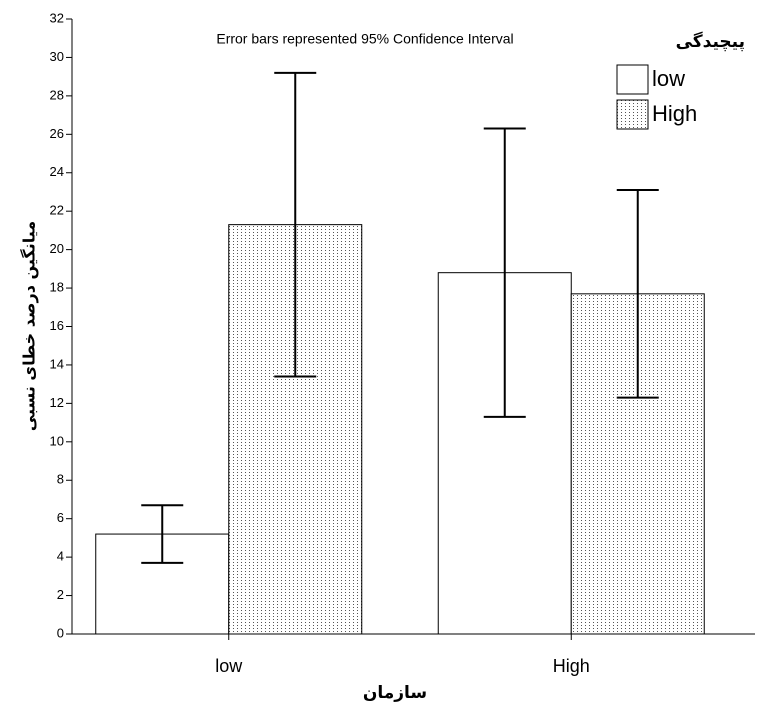  What do you see at coordinates (57, 171) in the screenshot?
I see `y-tick-label: 24` at bounding box center [57, 171].